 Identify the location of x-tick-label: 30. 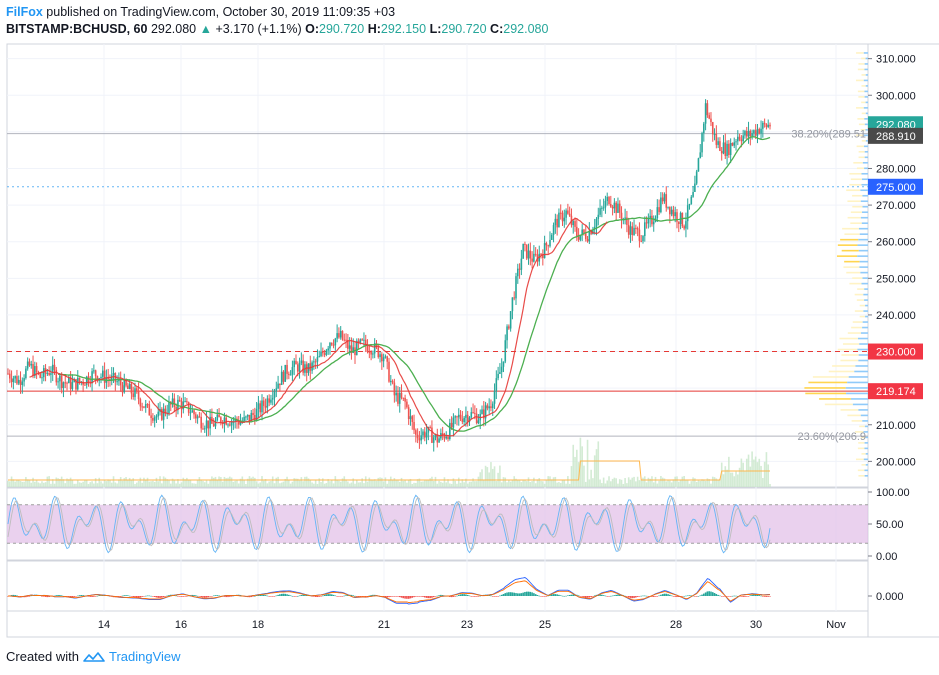
(756, 625).